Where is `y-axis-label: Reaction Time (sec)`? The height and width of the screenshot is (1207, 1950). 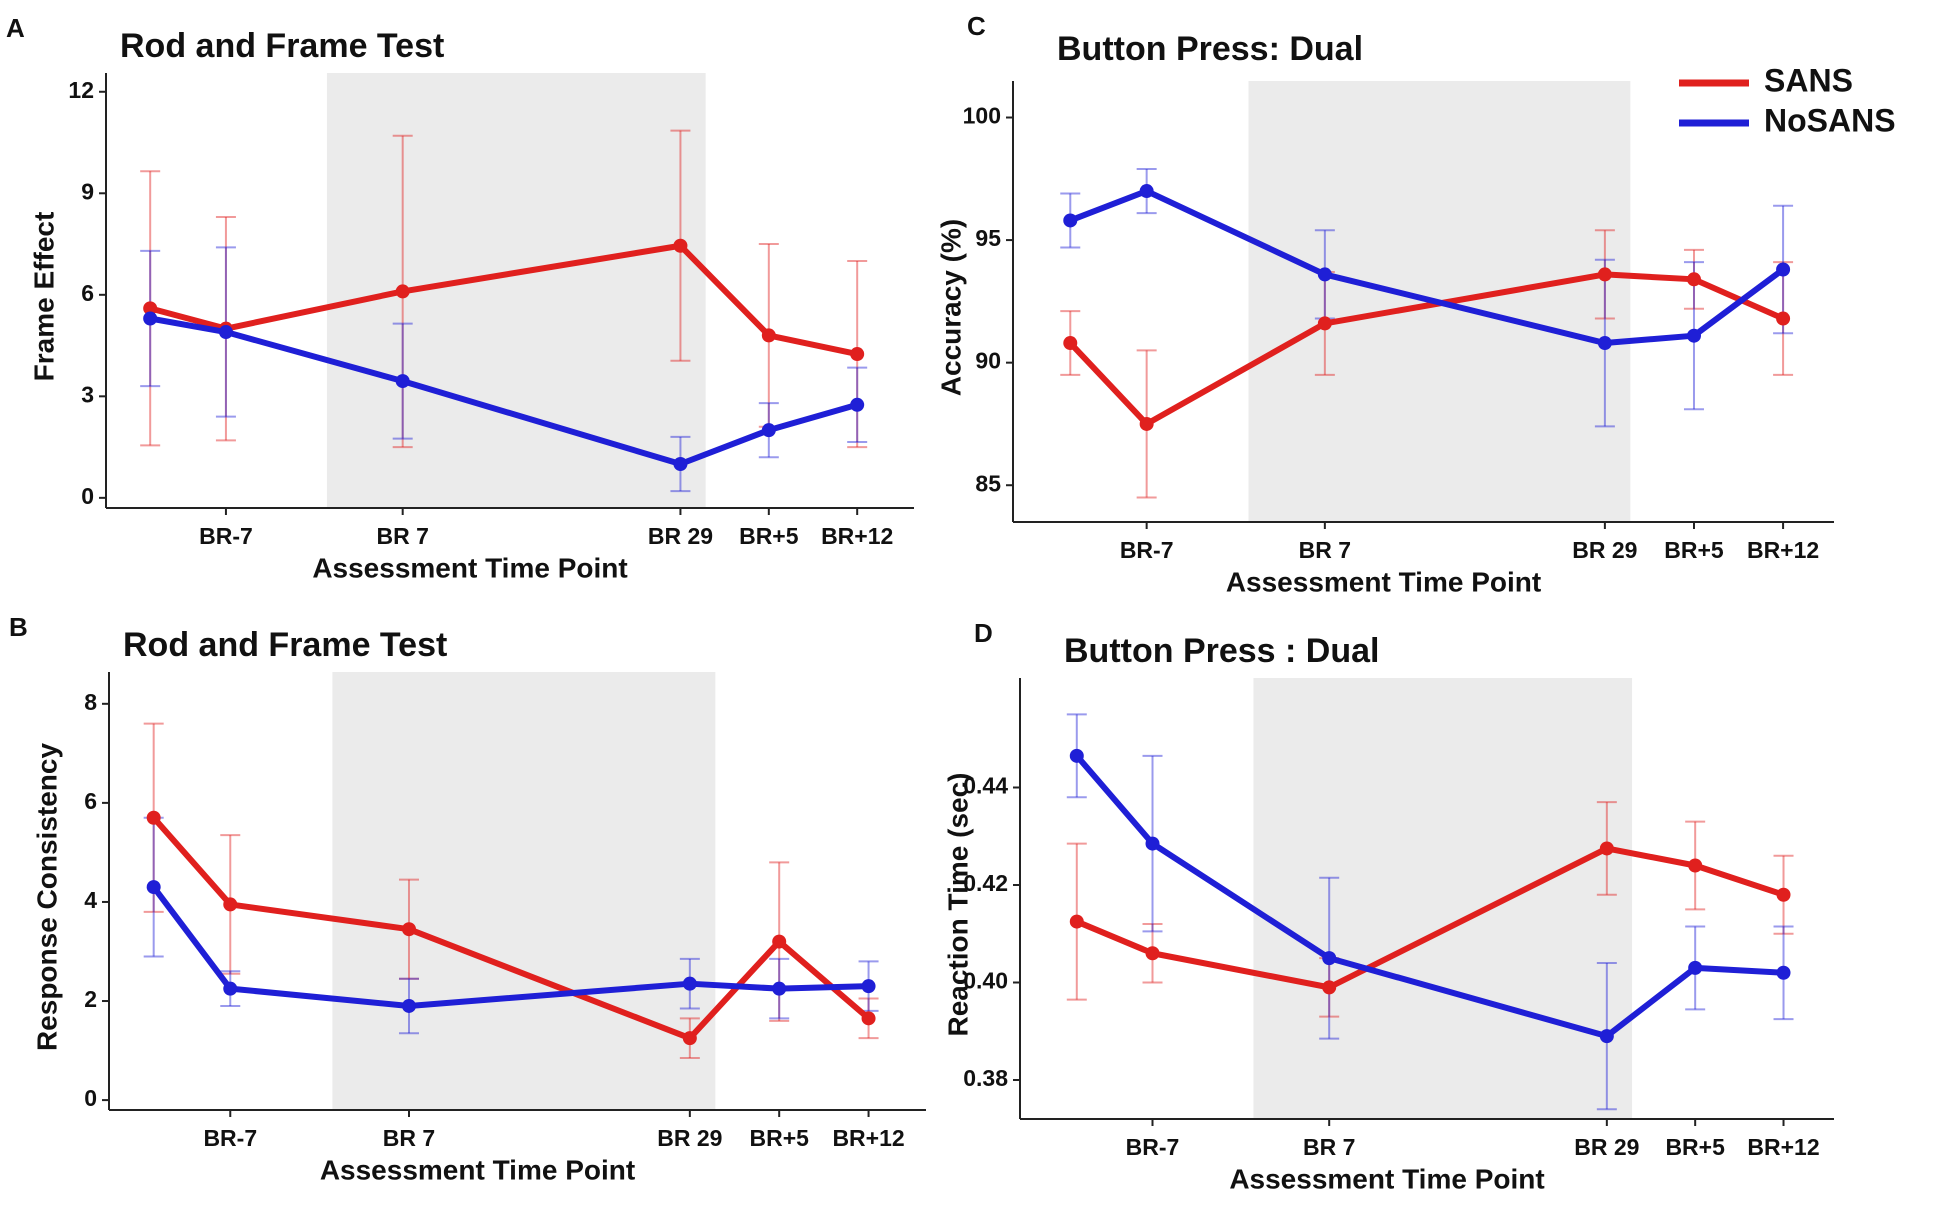
y-axis-label: Reaction Time (sec) is located at coordinates (957, 904).